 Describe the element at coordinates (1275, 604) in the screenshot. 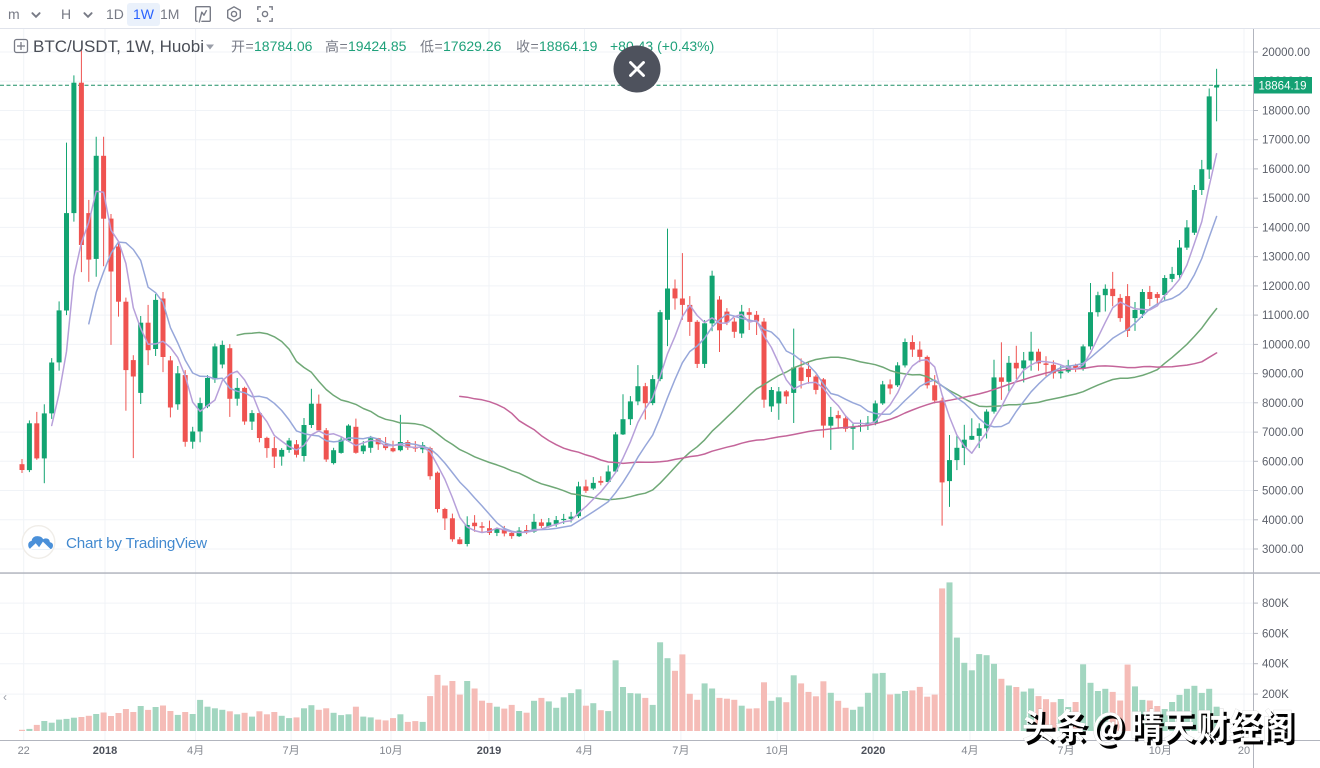

I see `svg-text: 800K` at that location.